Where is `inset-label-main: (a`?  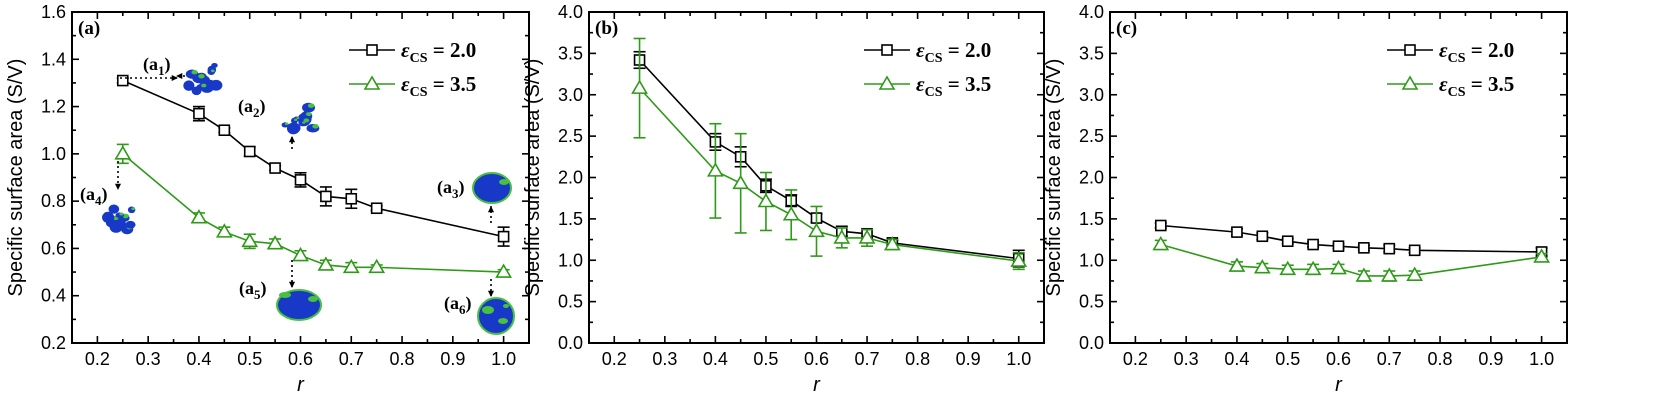
inset-label-main: (a is located at coordinates (444, 187).